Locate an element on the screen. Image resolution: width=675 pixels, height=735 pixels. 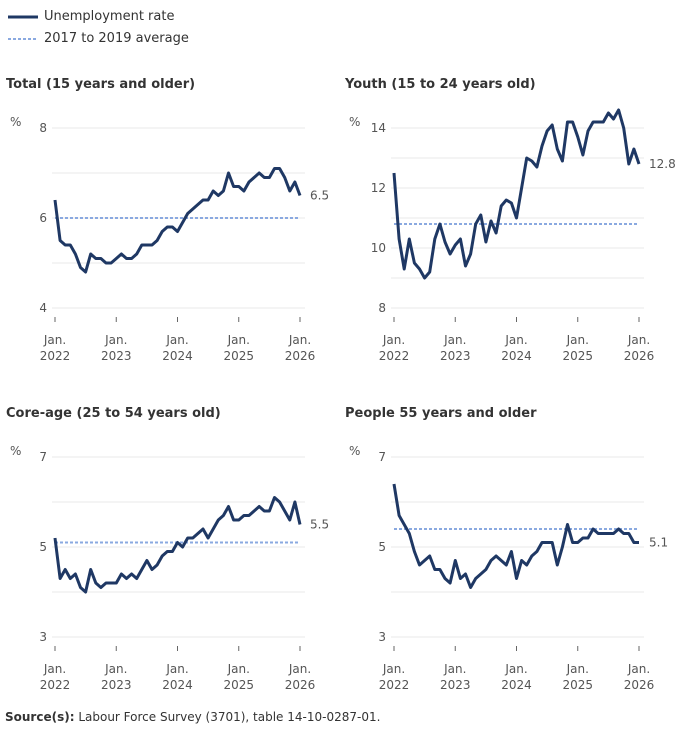
y-tick-label: 10 is located at coordinates (378, 248).